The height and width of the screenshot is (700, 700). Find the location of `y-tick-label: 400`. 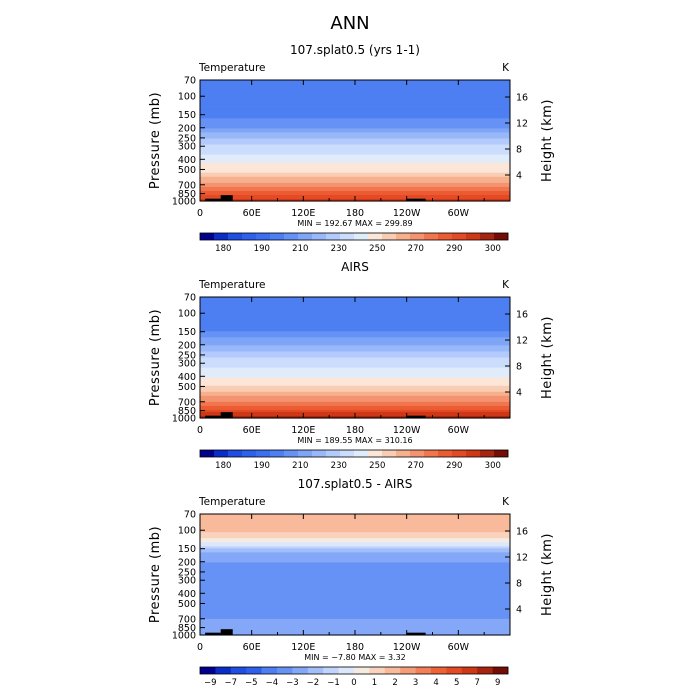

y-tick-label: 400 is located at coordinates (187, 160).